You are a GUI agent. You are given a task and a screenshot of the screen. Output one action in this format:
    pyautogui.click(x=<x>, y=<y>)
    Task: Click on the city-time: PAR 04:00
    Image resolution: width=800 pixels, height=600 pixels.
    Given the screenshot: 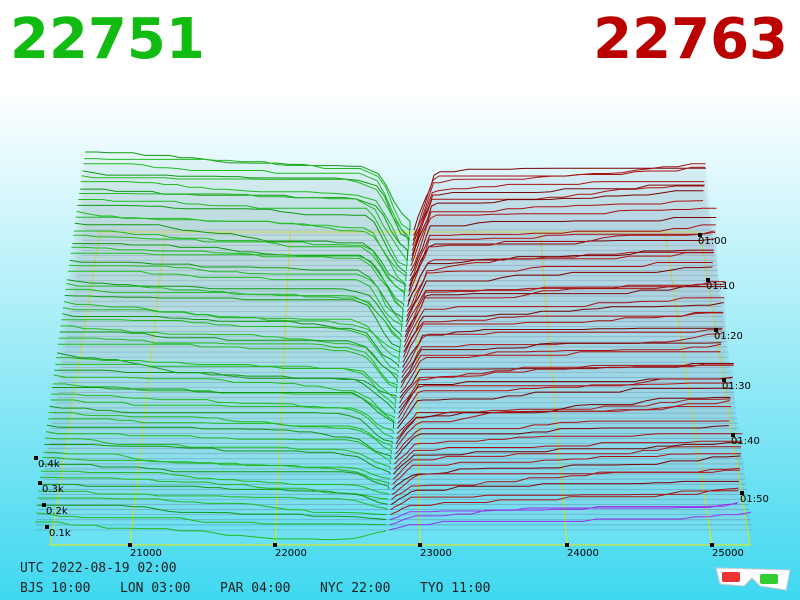 What is the action you would take?
    pyautogui.click(x=255, y=588)
    